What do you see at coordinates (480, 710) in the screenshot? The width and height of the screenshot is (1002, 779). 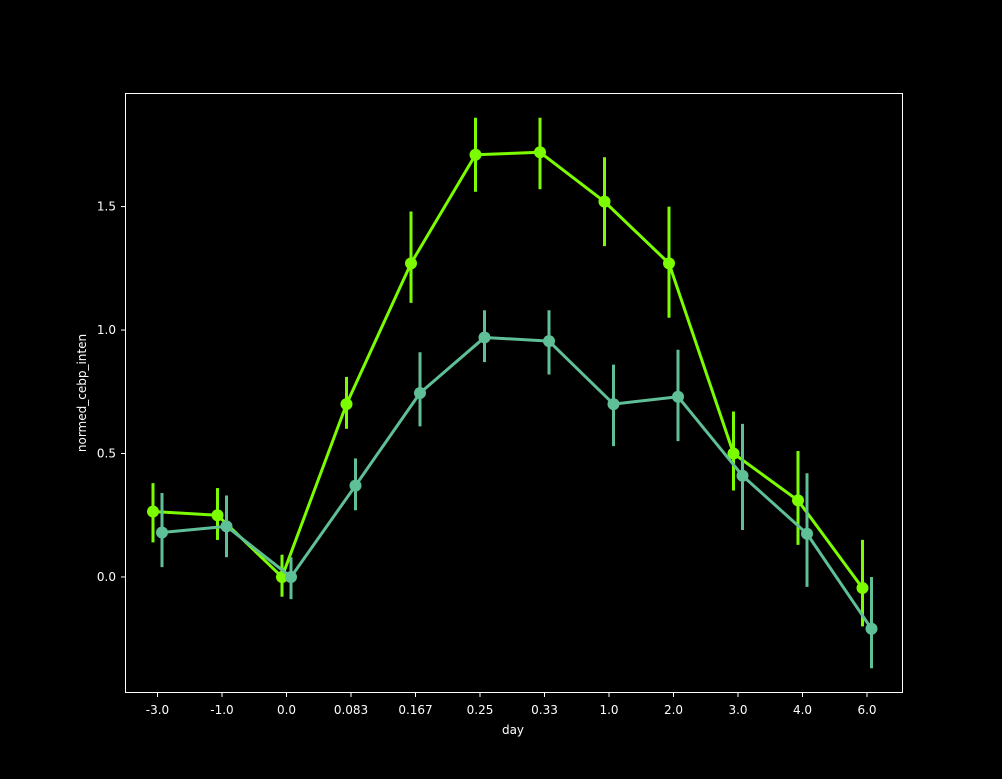 I see `x-tick-label: 0.25` at bounding box center [480, 710].